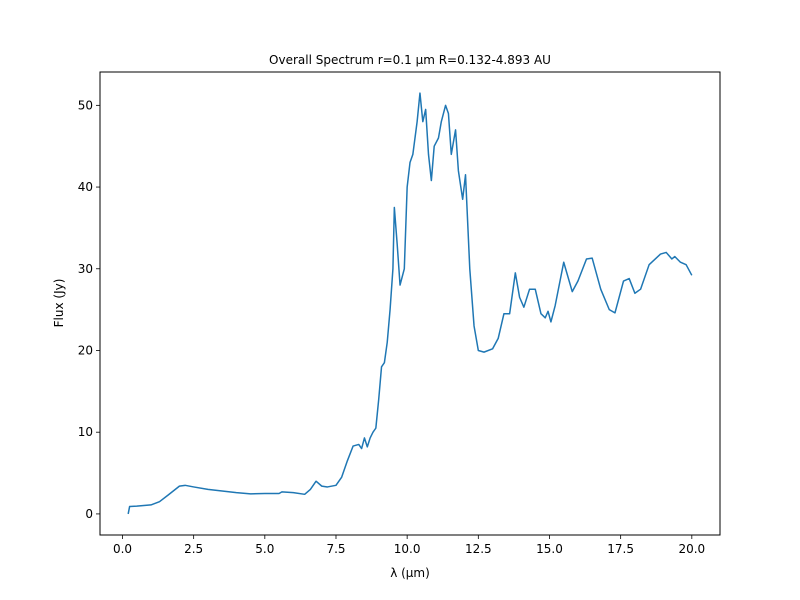  Describe the element at coordinates (89, 514) in the screenshot. I see `y-tick-label: 0` at that location.